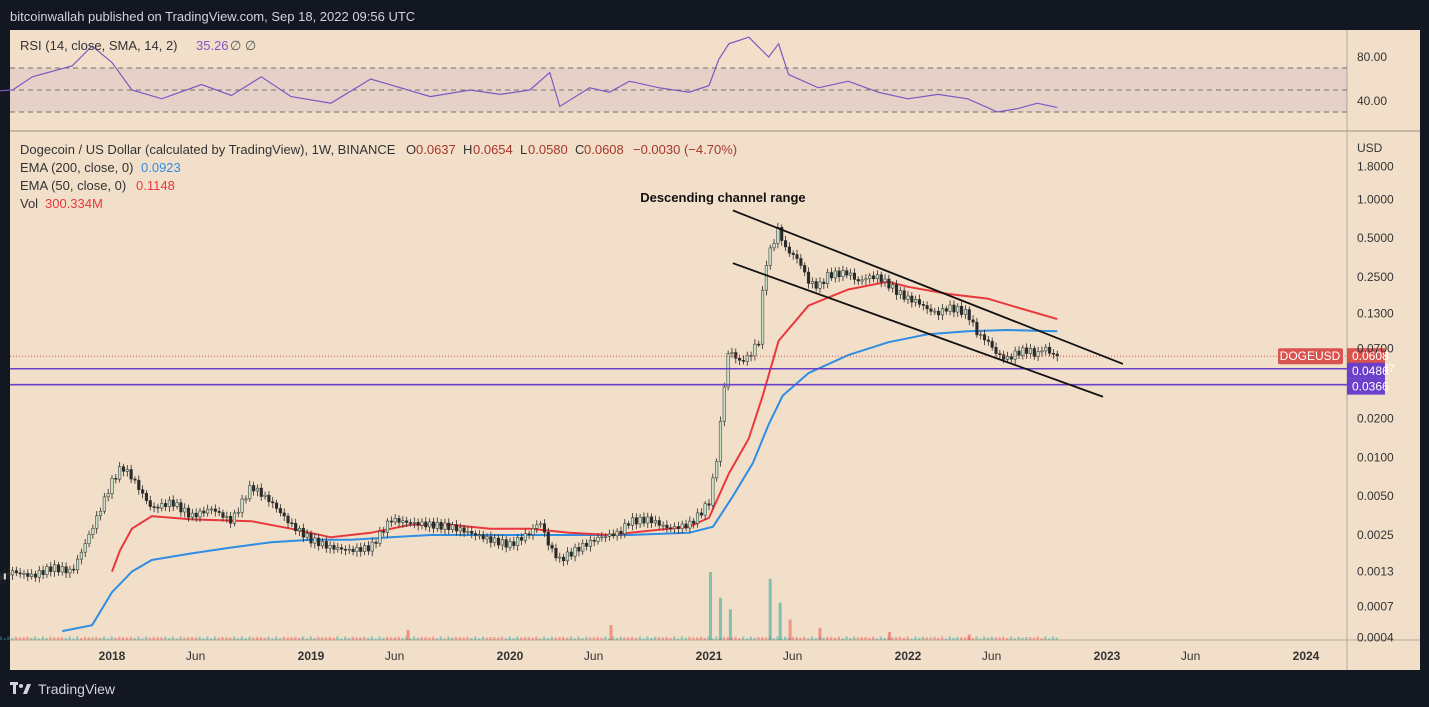 The image size is (1429, 707). What do you see at coordinates (510, 656) in the screenshot?
I see `time-tick-label: 2020` at bounding box center [510, 656].